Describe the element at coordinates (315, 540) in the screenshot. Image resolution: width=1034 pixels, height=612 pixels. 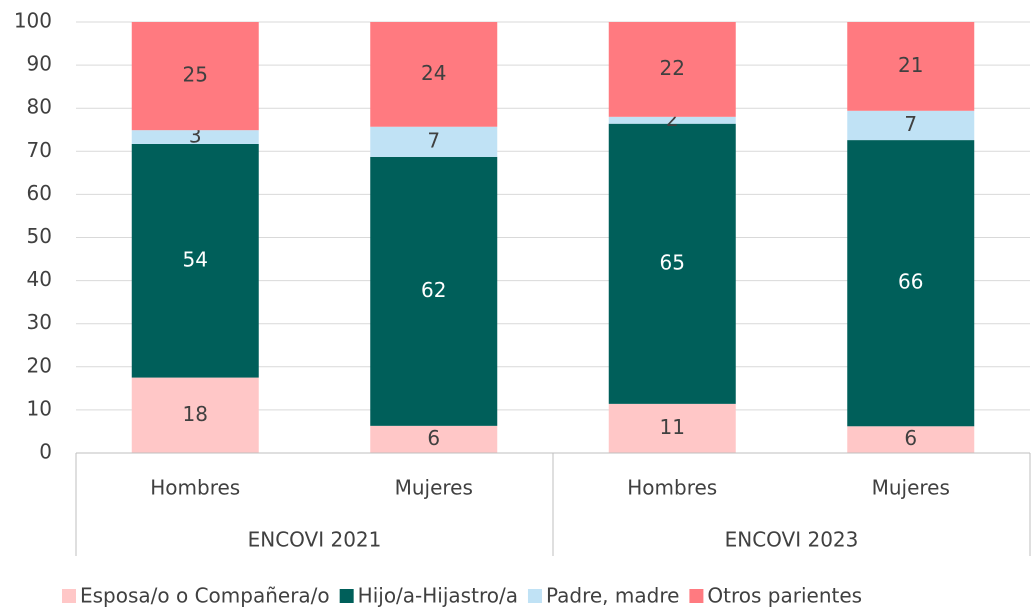
I see `group-label: ENCOVI 2021` at that location.